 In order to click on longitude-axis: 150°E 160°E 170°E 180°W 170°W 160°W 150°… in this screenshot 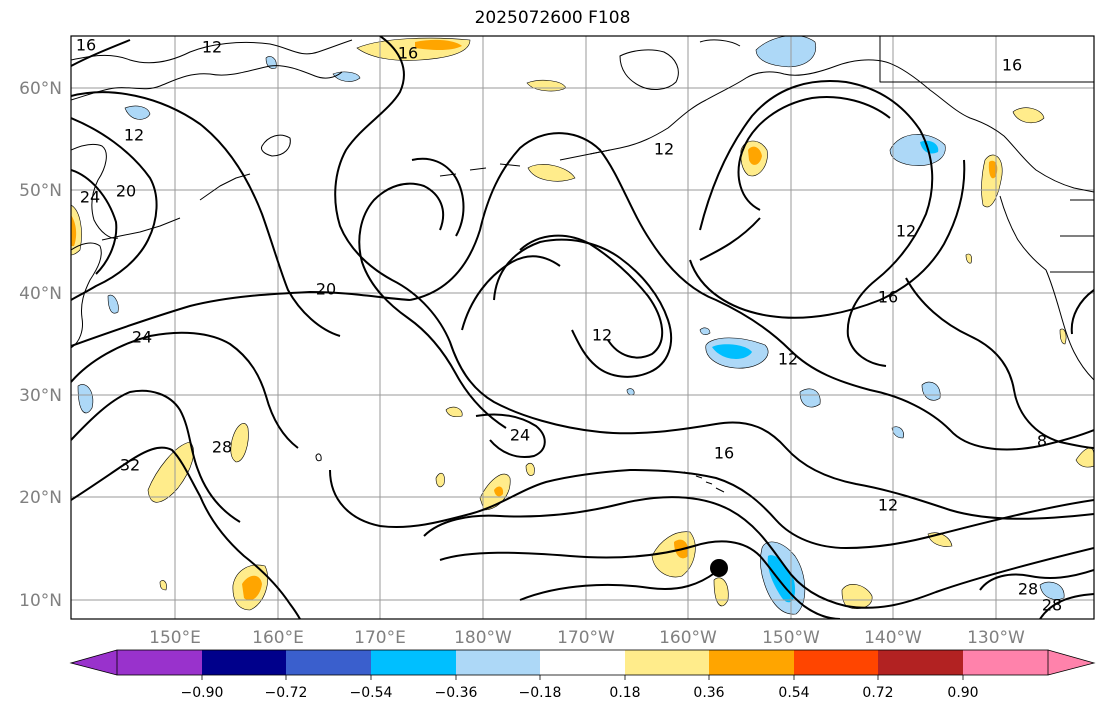, I will do `click(587, 638)`.